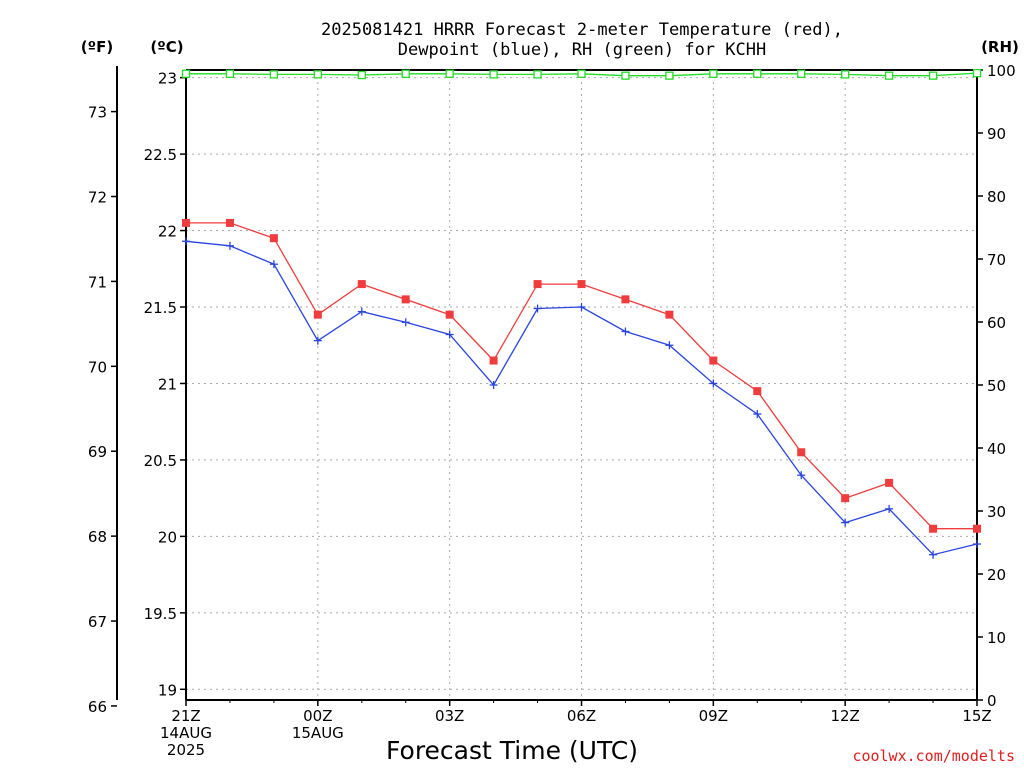 Image resolution: width=1024 pixels, height=768 pixels. Describe the element at coordinates (160, 308) in the screenshot. I see `celsius-tick-label: 21.5` at that location.